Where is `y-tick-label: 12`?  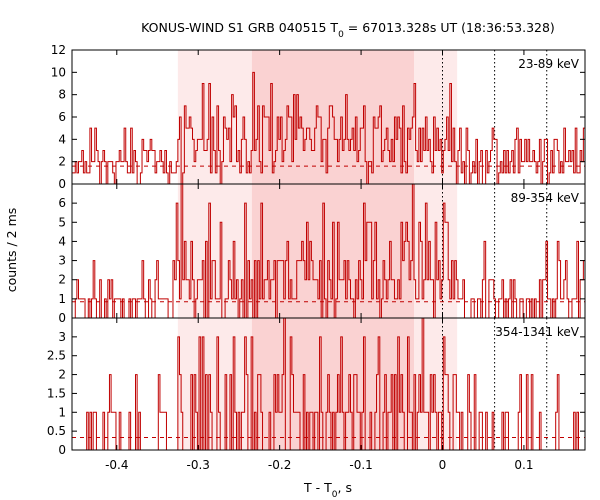
y-tick-label: 12 is located at coordinates (58, 50).